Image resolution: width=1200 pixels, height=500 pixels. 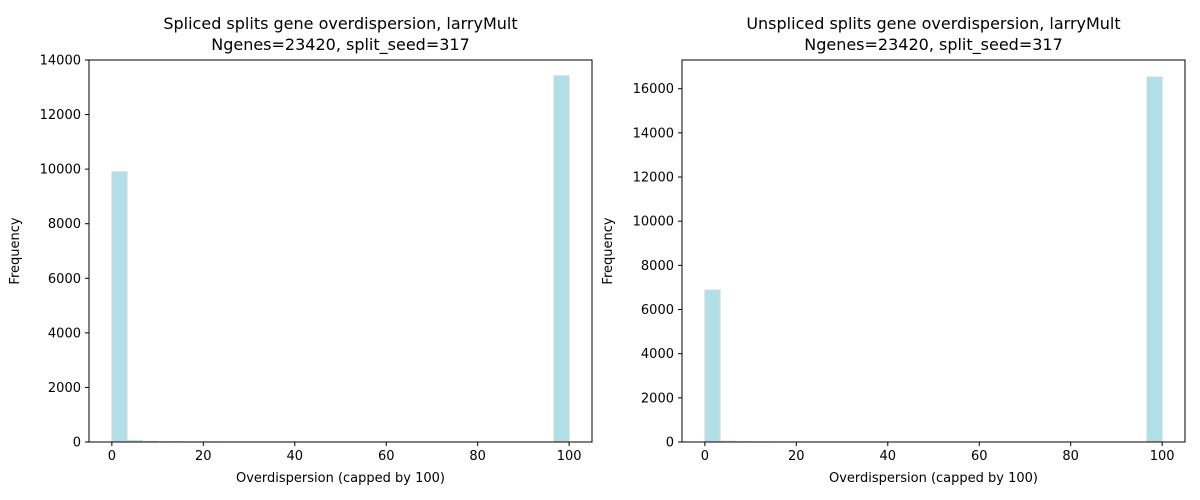 I want to click on y-tick-label: 16000, so click(x=653, y=89).